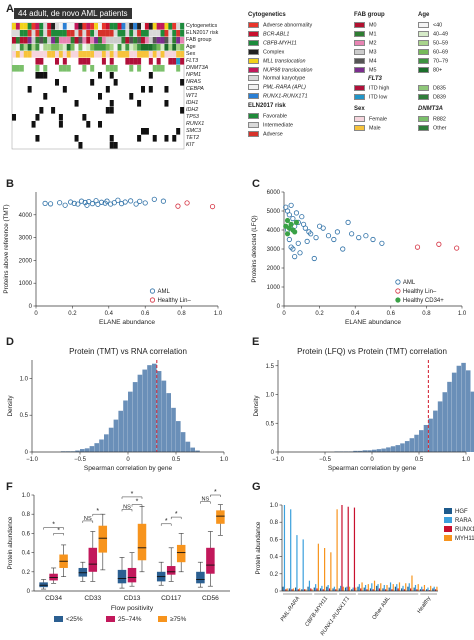 The width and height of the screenshot is (474, 640). What do you see at coordinates (440, 52) in the screenshot?
I see `legend-label: 60–69` at bounding box center [440, 52].